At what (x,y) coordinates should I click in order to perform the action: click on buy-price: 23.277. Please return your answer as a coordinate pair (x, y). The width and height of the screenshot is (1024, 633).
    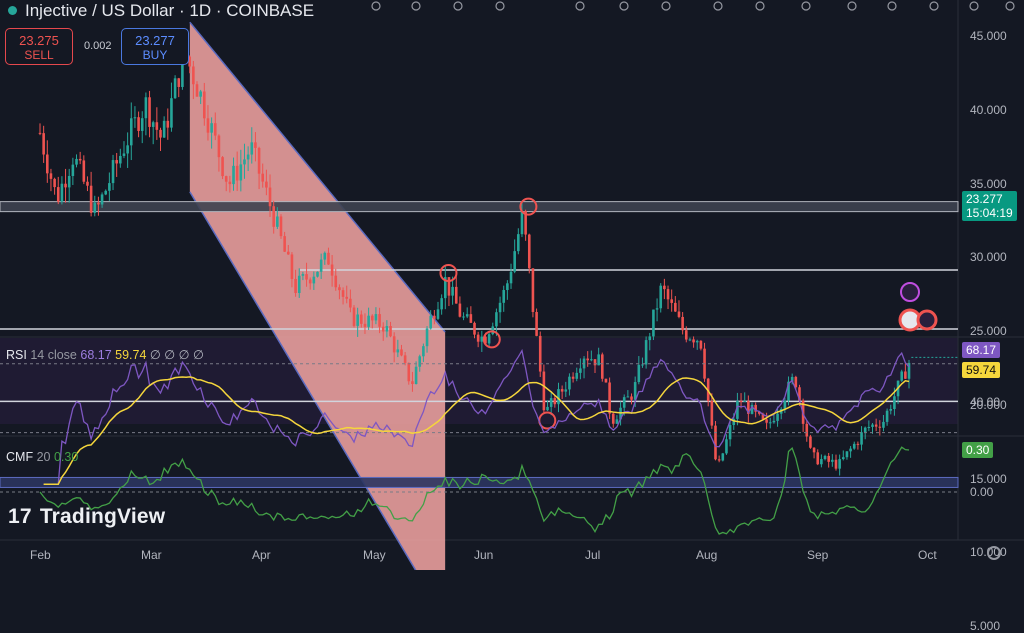
    Looking at the image, I should click on (155, 40).